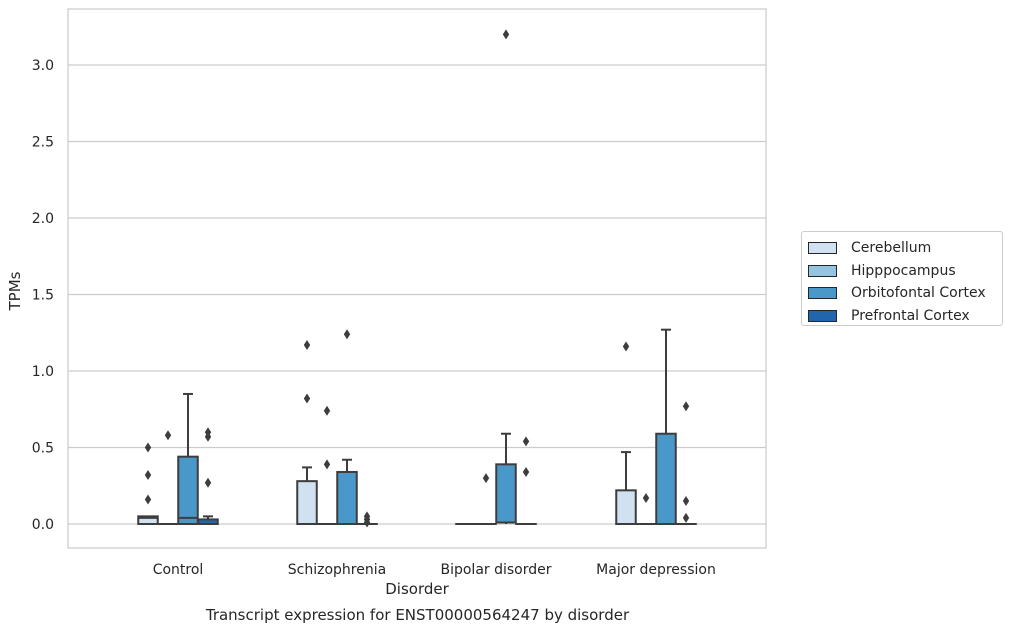 The height and width of the screenshot is (634, 1014). I want to click on legend-label: Orbitofontal Cortex, so click(918, 293).